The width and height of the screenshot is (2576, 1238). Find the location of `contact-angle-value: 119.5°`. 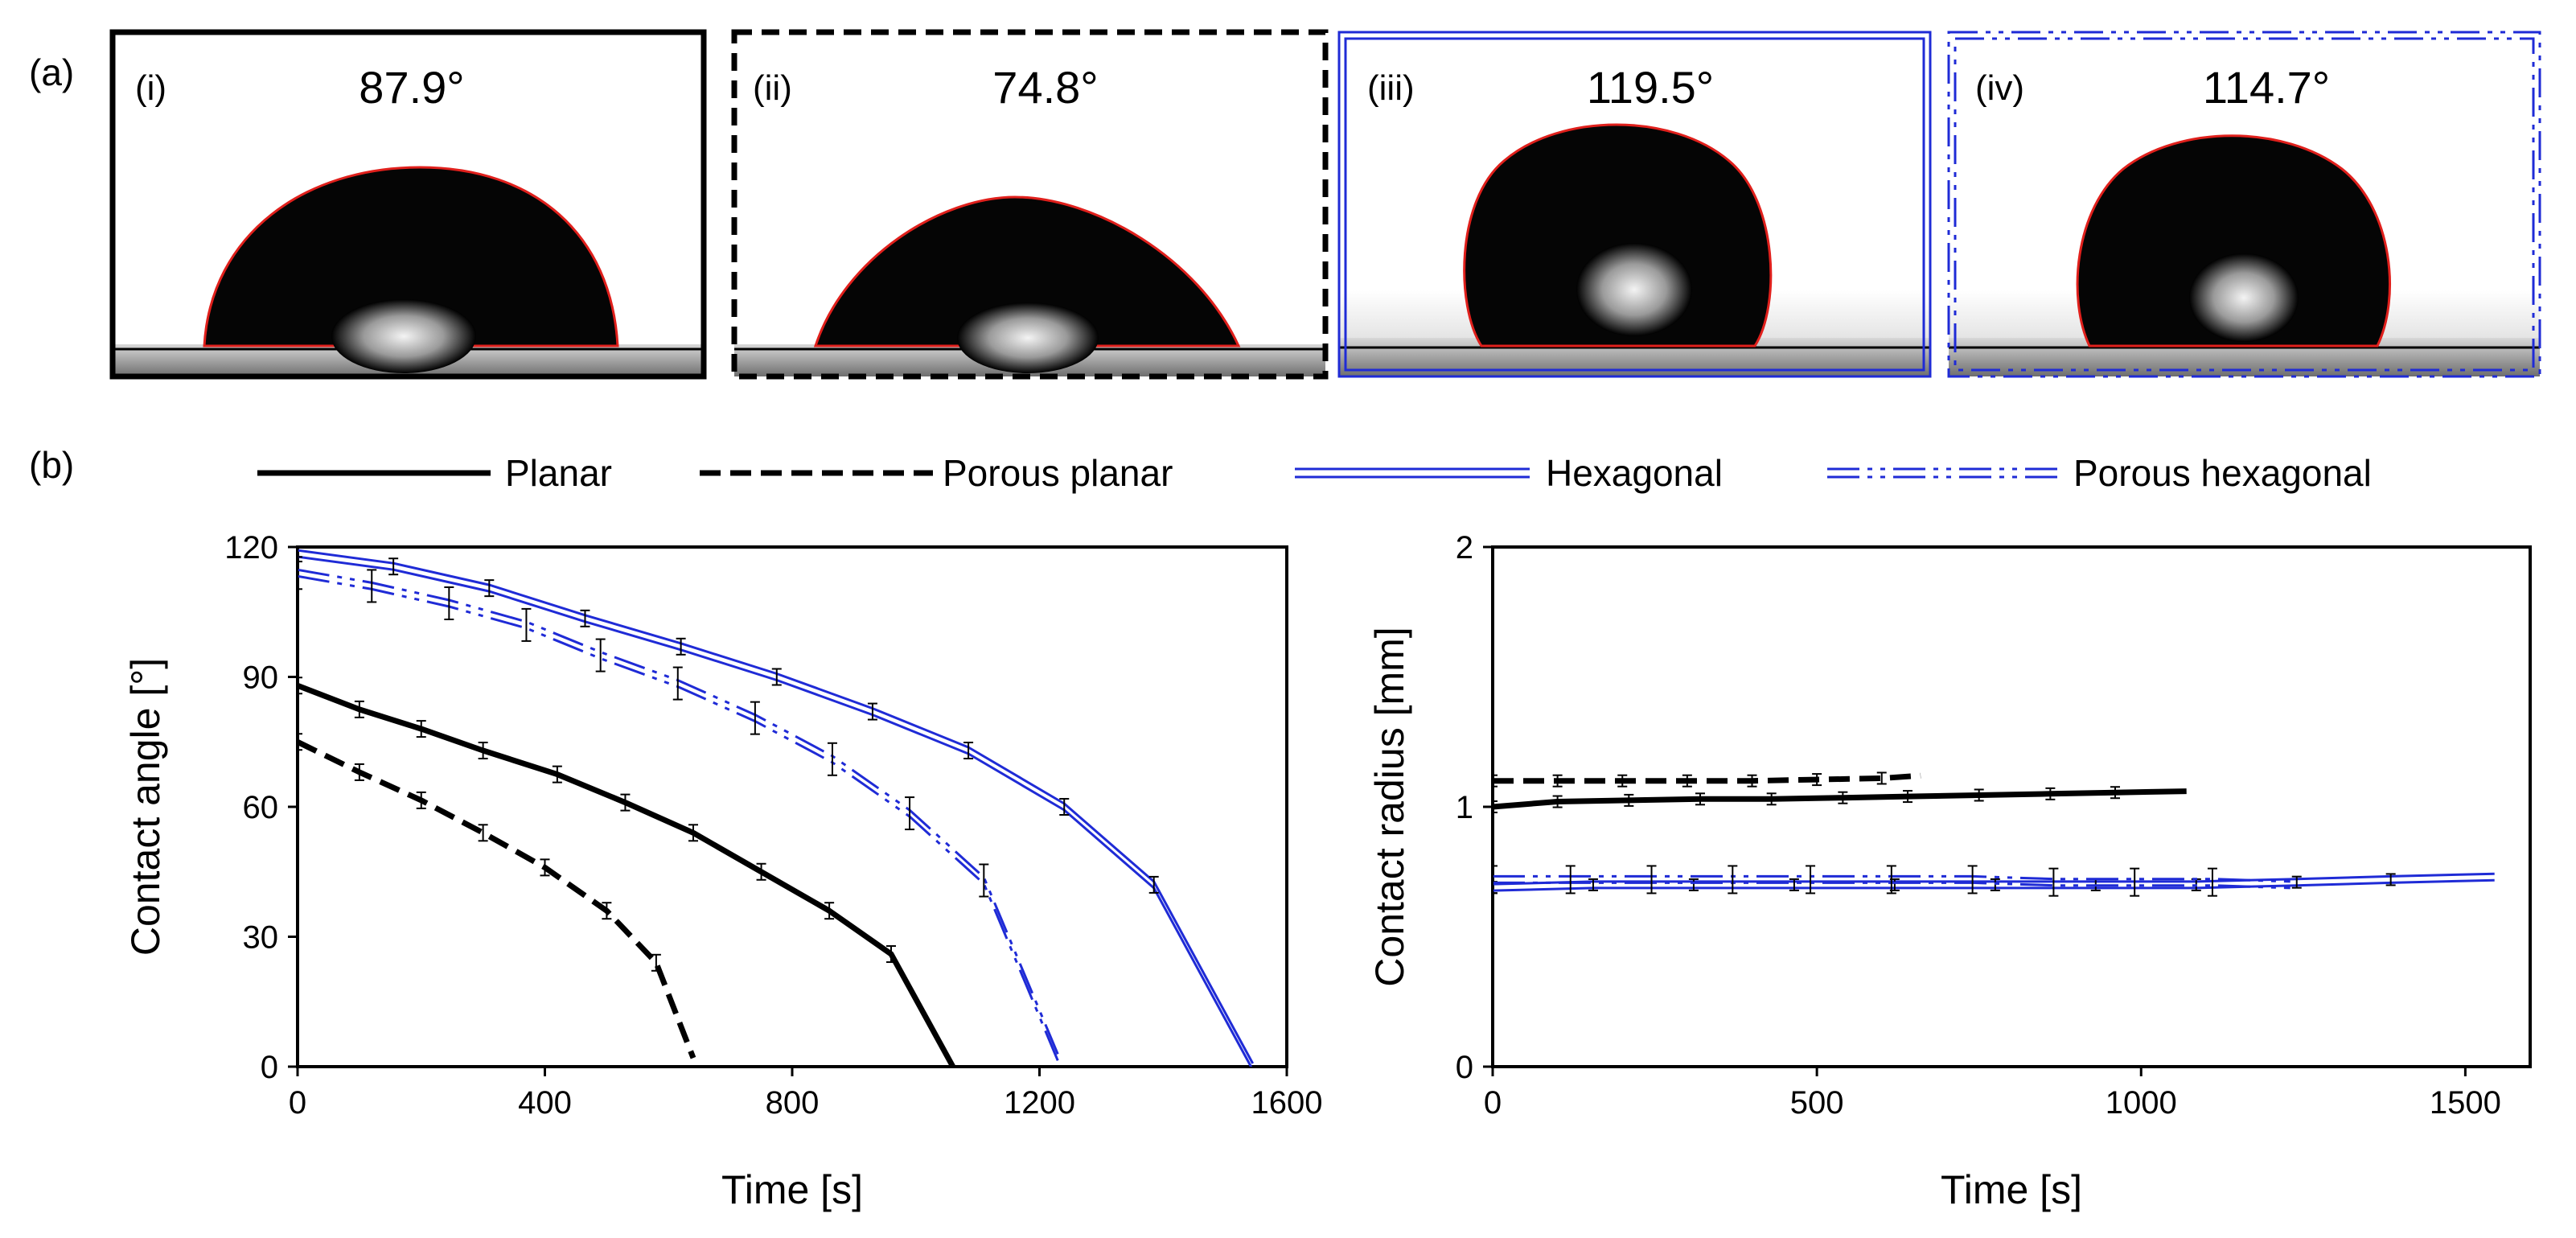

contact-angle-value: 119.5° is located at coordinates (1650, 87).